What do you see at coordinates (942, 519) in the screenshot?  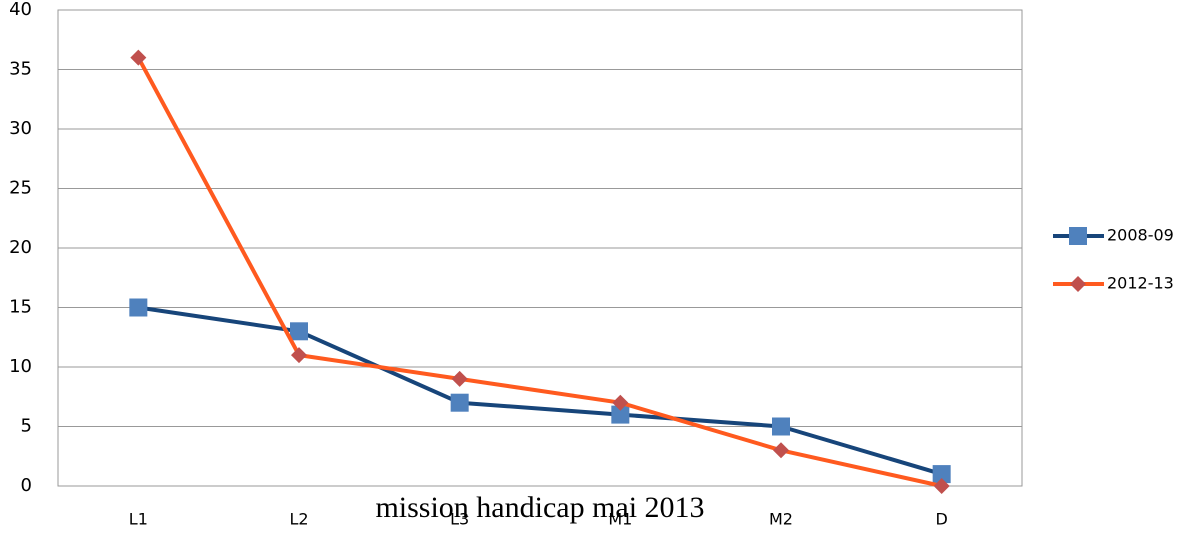 I see `x-tick-label: D` at bounding box center [942, 519].